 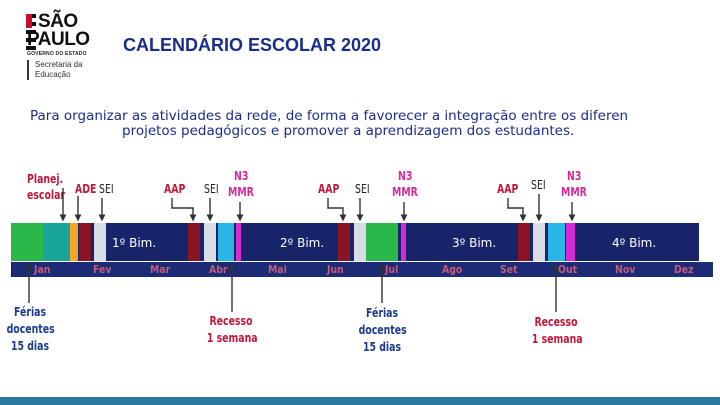 What do you see at coordinates (684, 269) in the screenshot?
I see `month-dez: Dez` at bounding box center [684, 269].